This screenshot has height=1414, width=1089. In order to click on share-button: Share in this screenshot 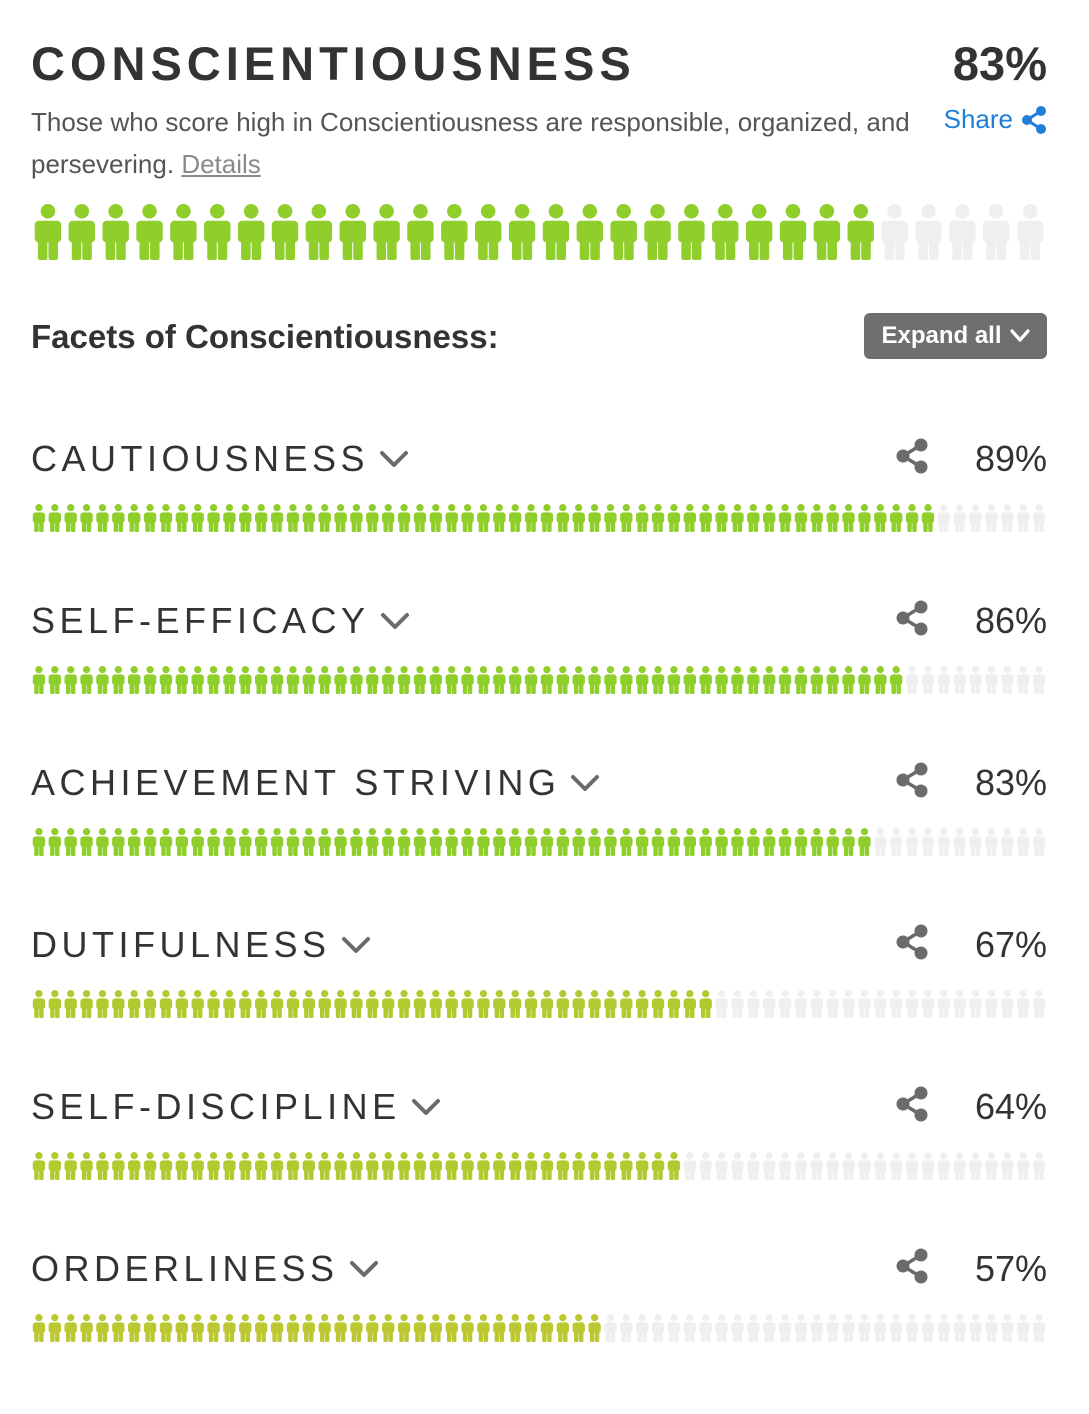, I will do `click(995, 119)`.